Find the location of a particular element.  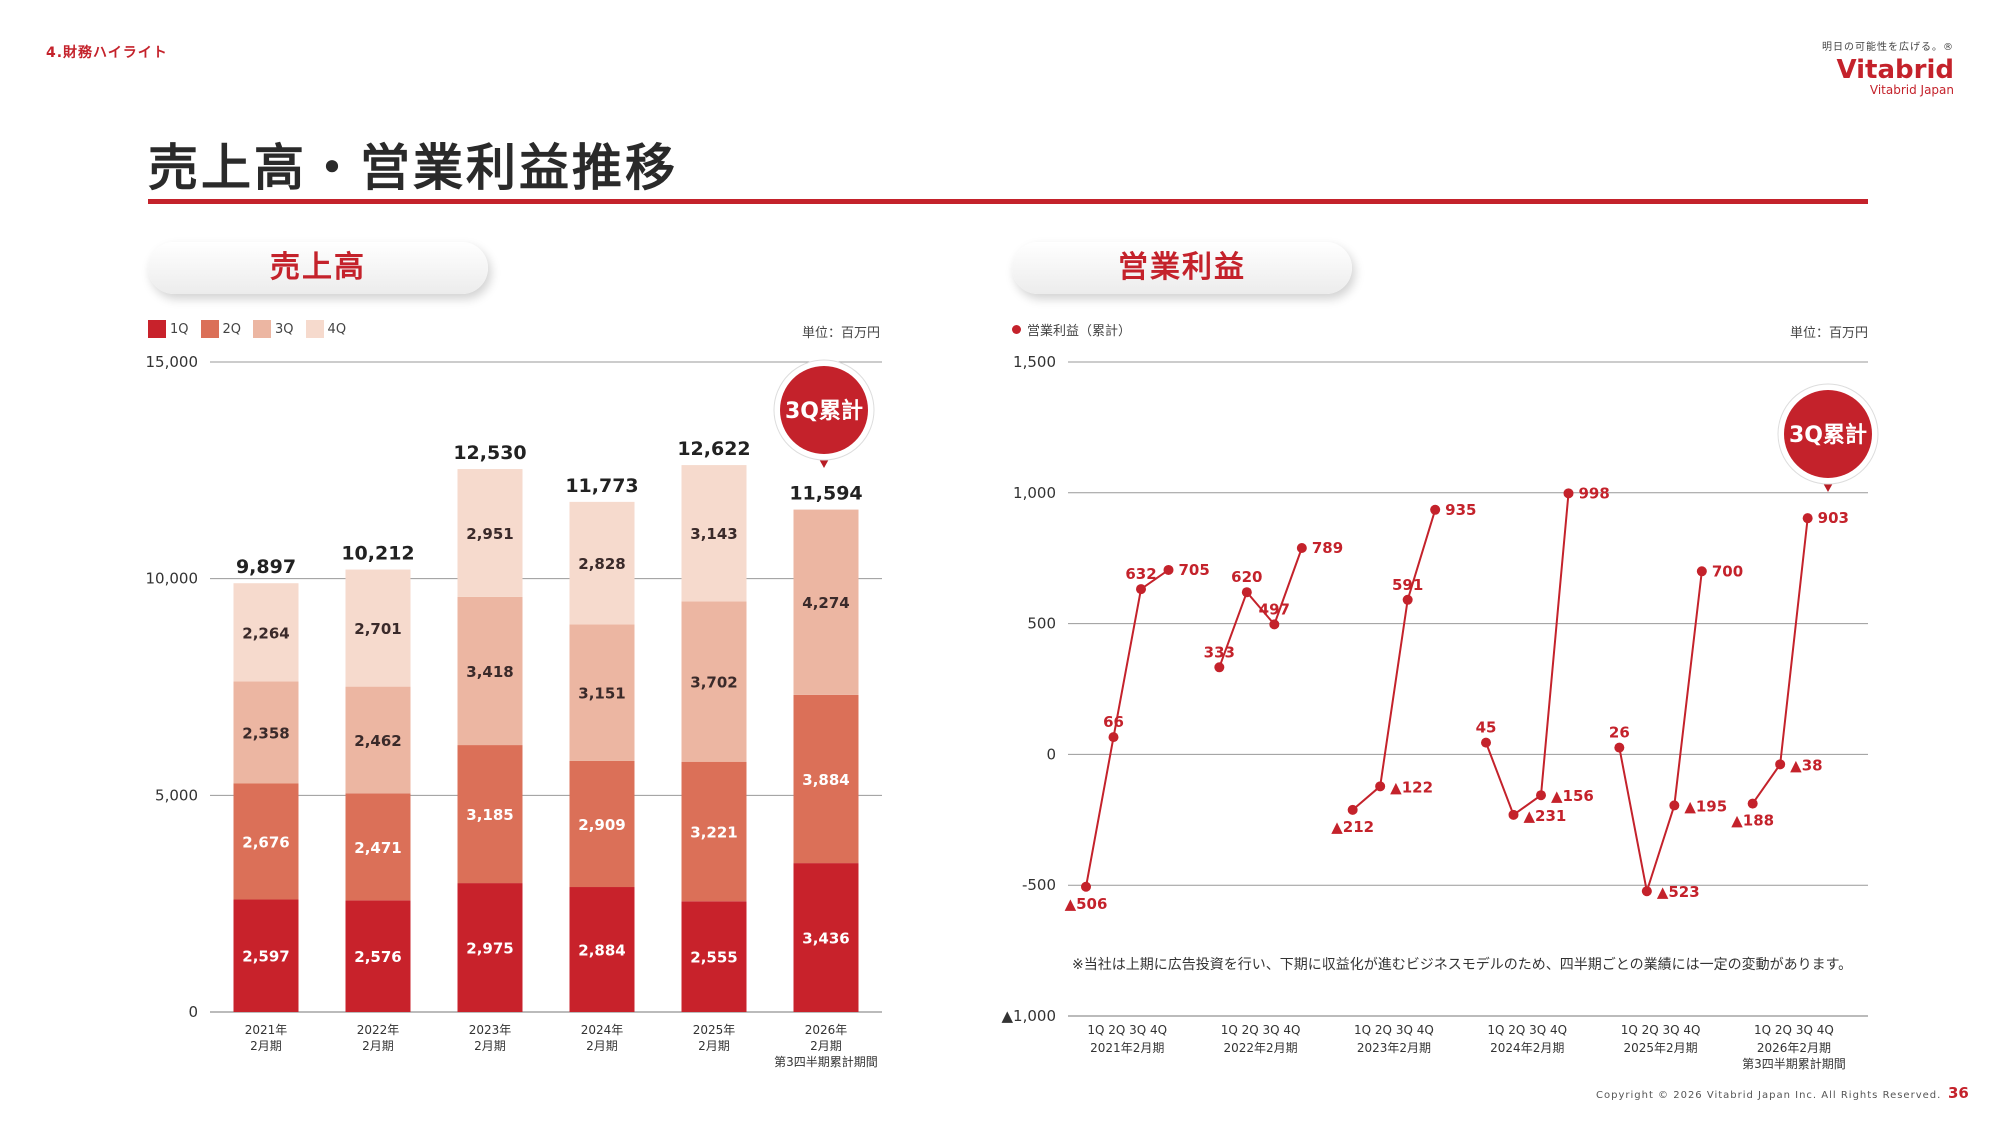

sales-total-label: 12,530 is located at coordinates (489, 453).